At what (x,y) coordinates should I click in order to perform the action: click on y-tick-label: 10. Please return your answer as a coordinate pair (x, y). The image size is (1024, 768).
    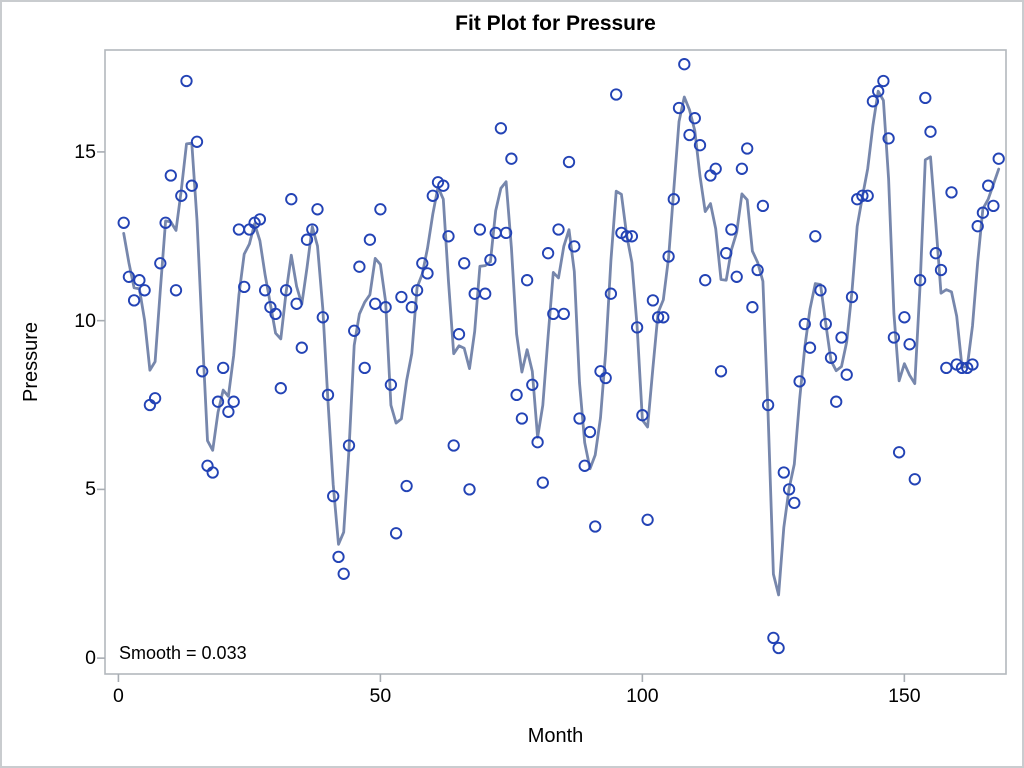
    Looking at the image, I should click on (85, 320).